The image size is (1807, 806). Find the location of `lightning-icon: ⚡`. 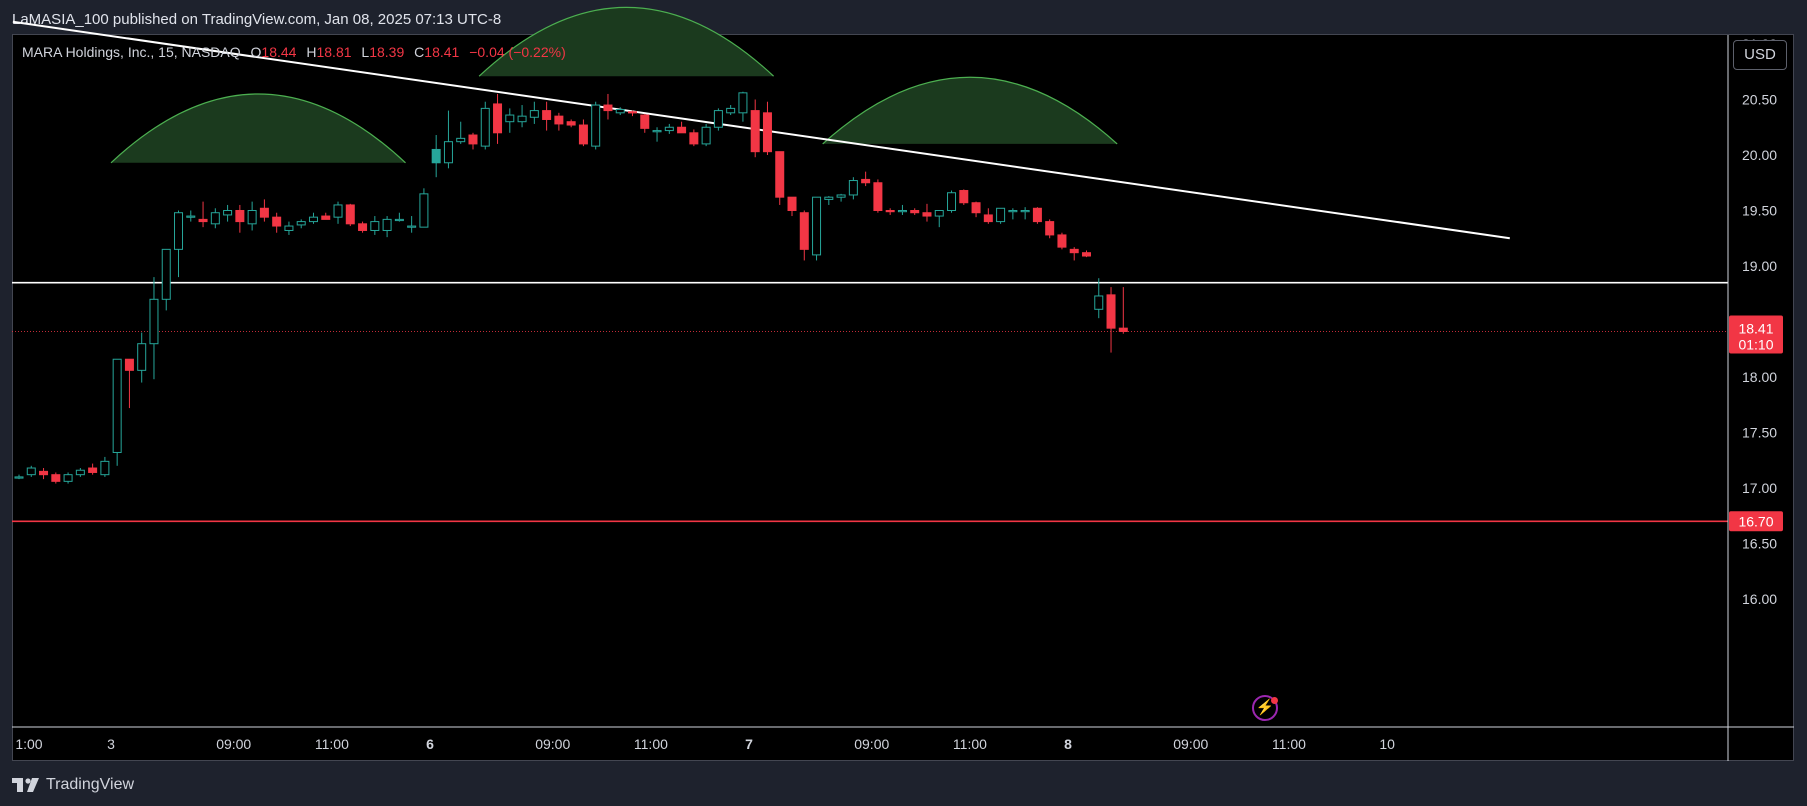

lightning-icon: ⚡ is located at coordinates (1265, 708).